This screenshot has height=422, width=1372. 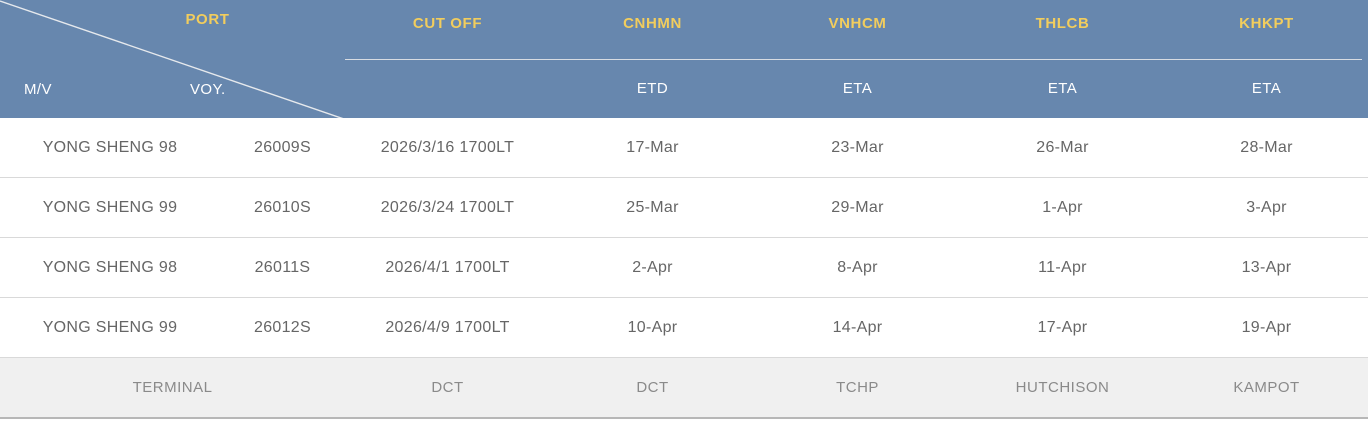 I want to click on column-header-khkpt: KHKPT, so click(x=1266, y=23).